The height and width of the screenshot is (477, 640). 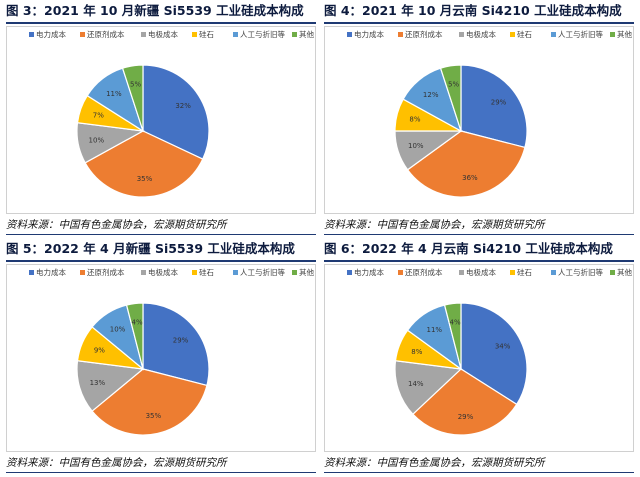 What do you see at coordinates (416, 352) in the screenshot?
I see `slice-data-label: 8%` at bounding box center [416, 352].